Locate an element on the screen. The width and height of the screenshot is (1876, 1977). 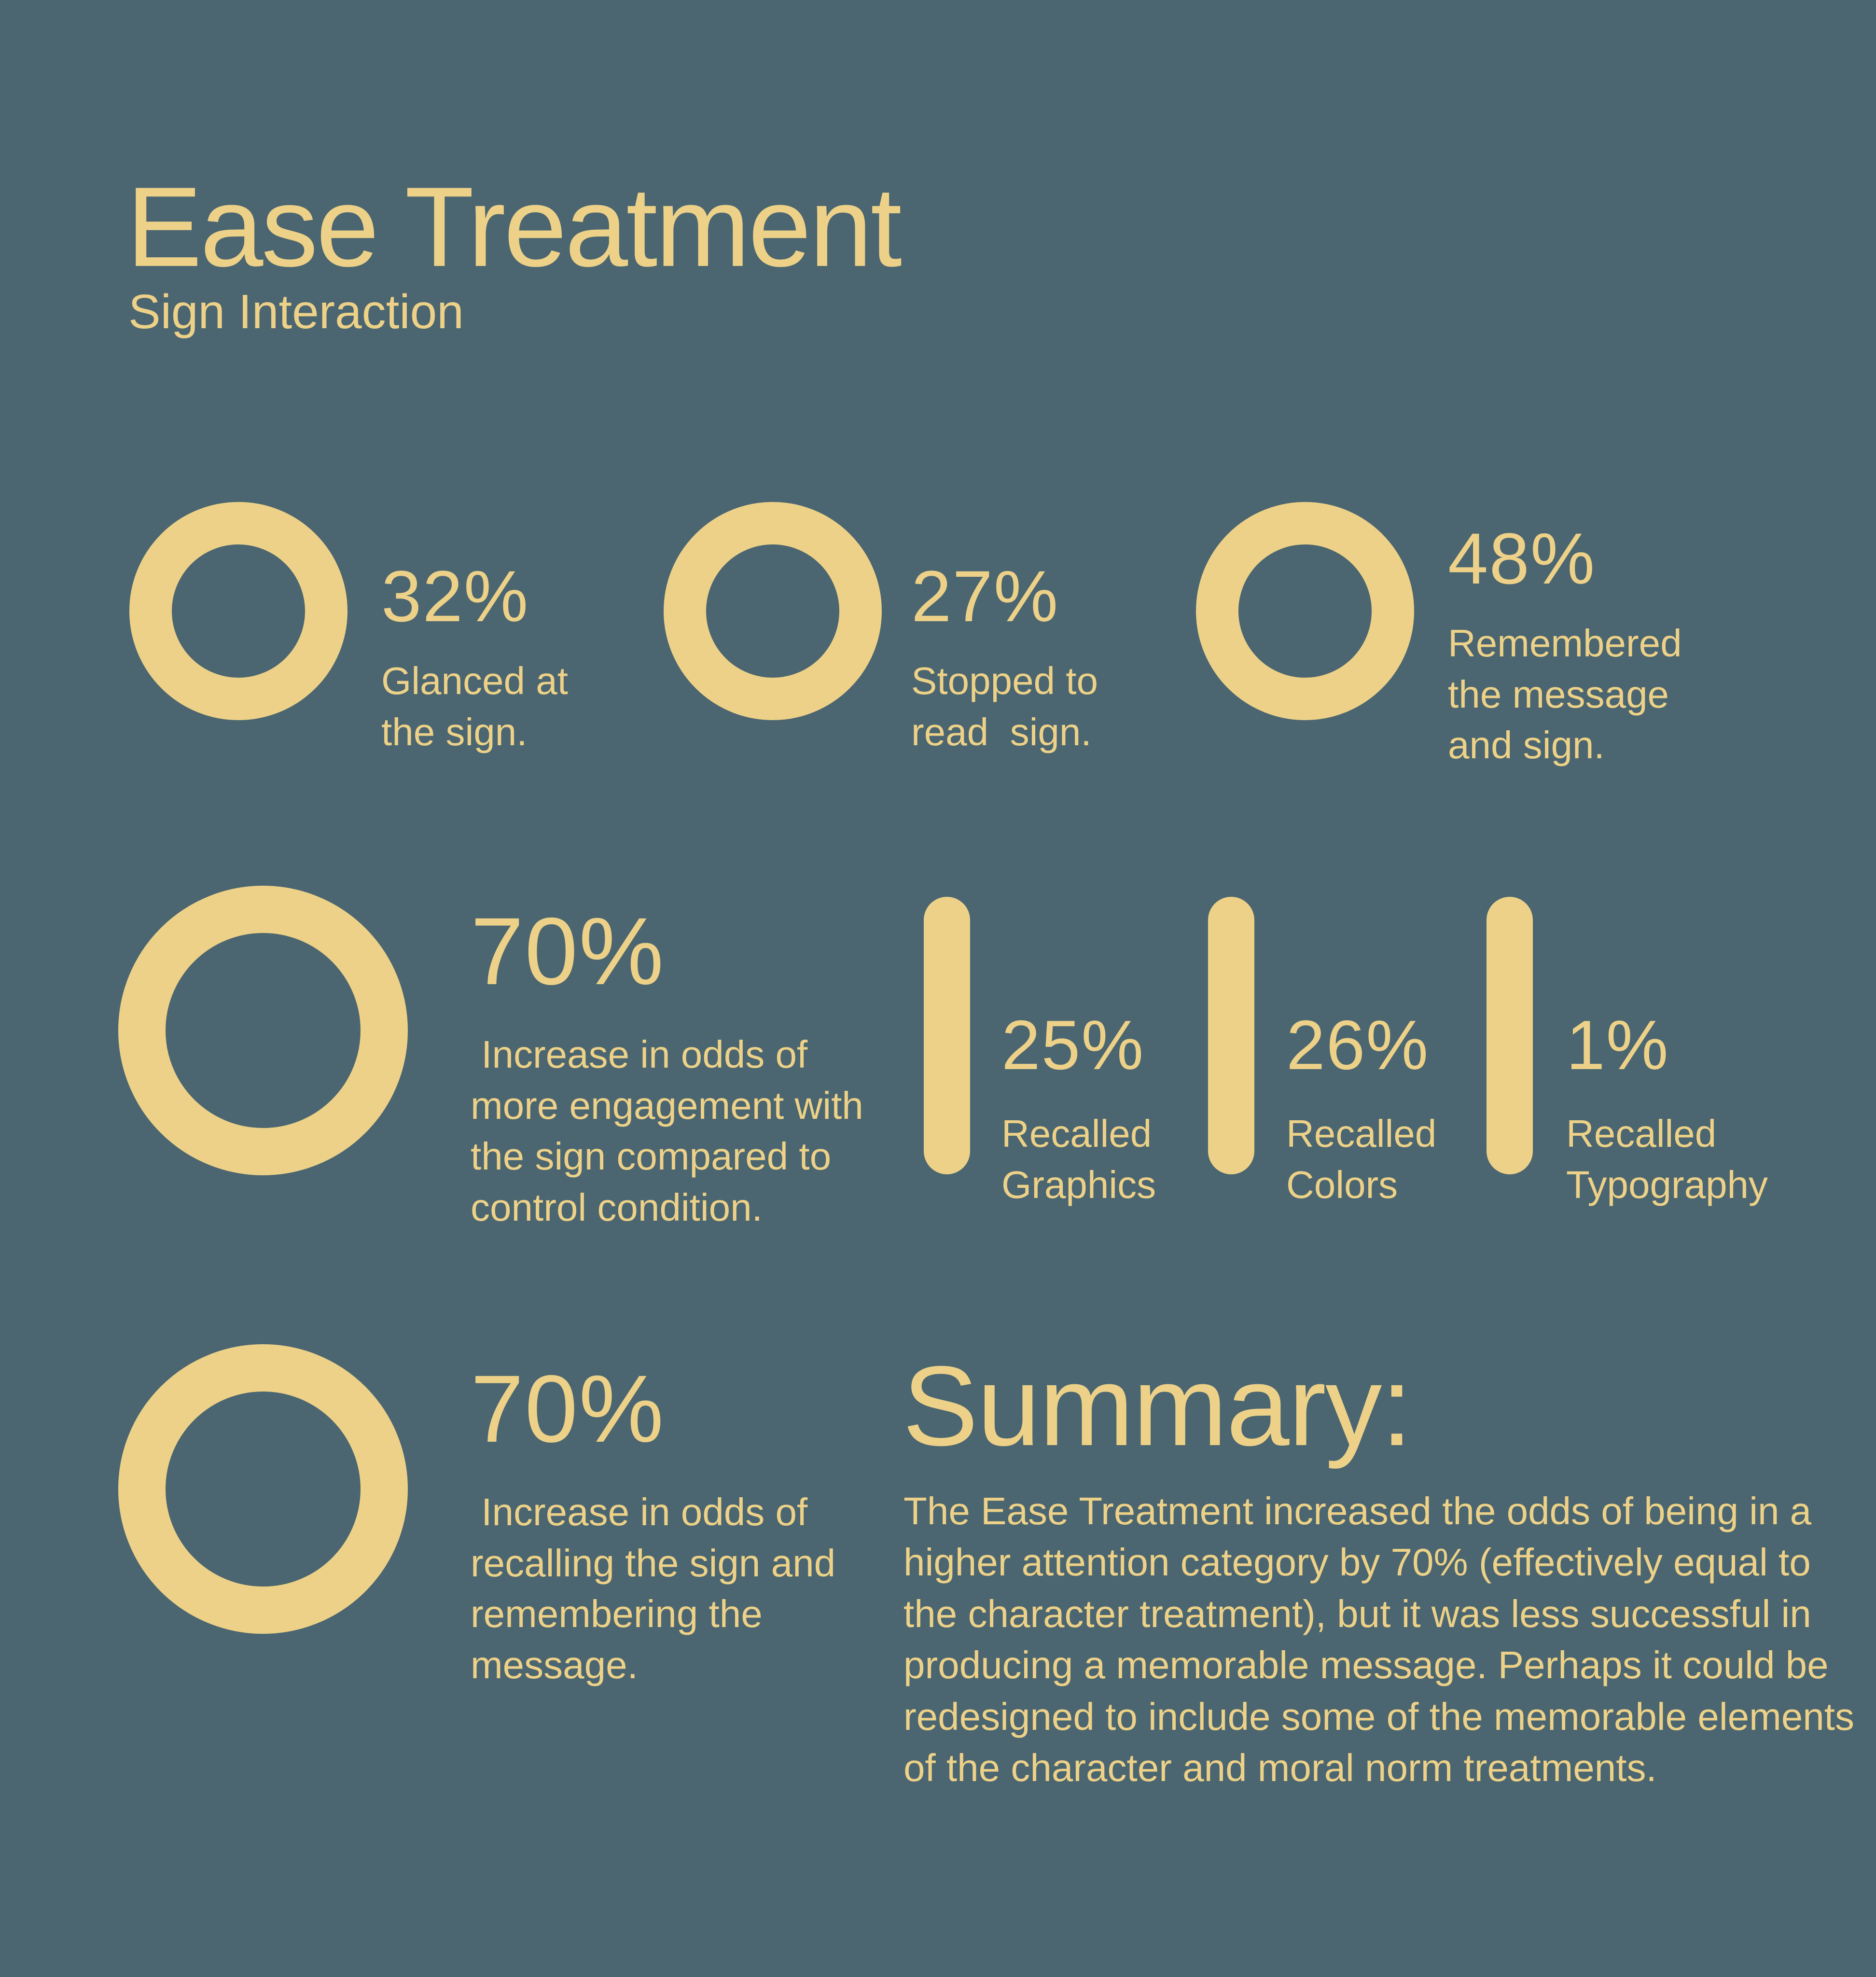
stat-stopped-desc: Stopped to read sign. is located at coordinates (1004, 706).